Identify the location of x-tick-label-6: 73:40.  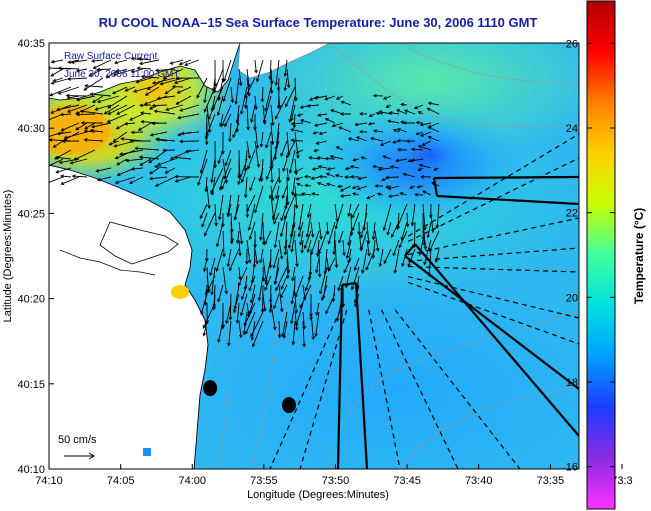
(479, 481).